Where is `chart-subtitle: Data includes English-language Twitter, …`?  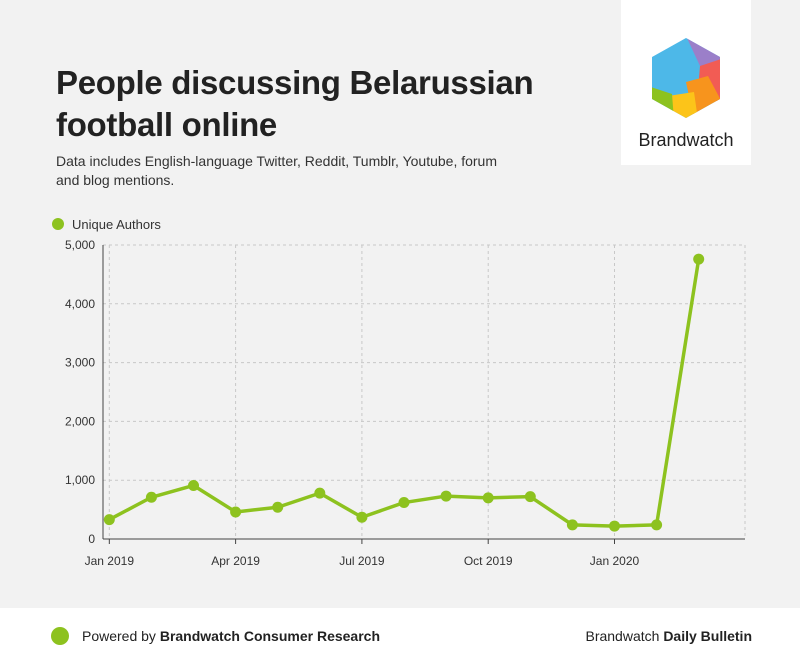 chart-subtitle: Data includes English-language Twitter, … is located at coordinates (277, 170).